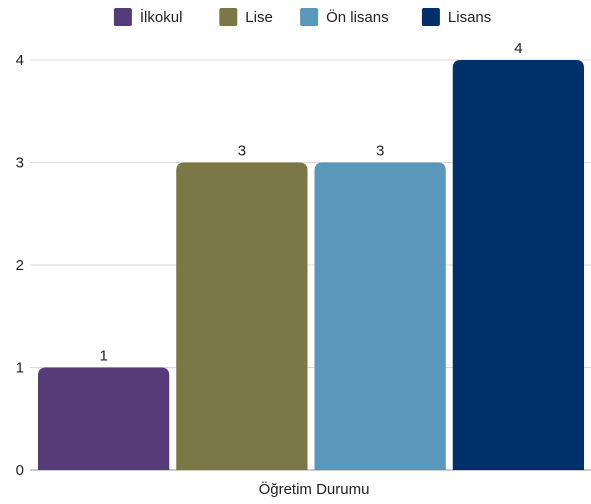  I want to click on legend-label-3: Ön lisans, so click(357, 17).